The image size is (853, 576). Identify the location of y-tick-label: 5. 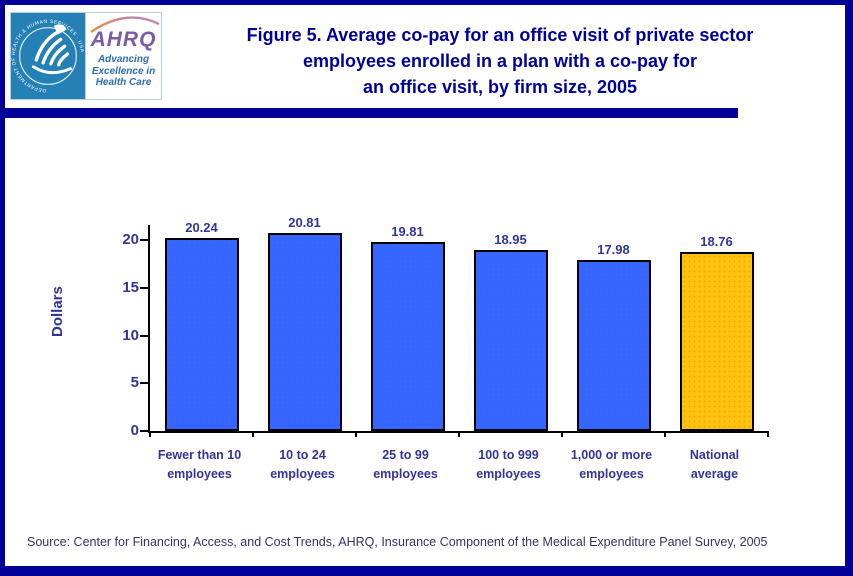
(134, 383).